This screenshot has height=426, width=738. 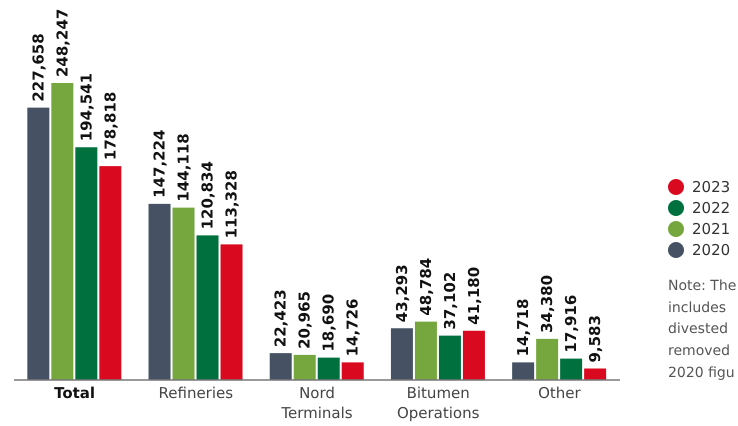 I want to click on data-label: 248,247, so click(x=62, y=42).